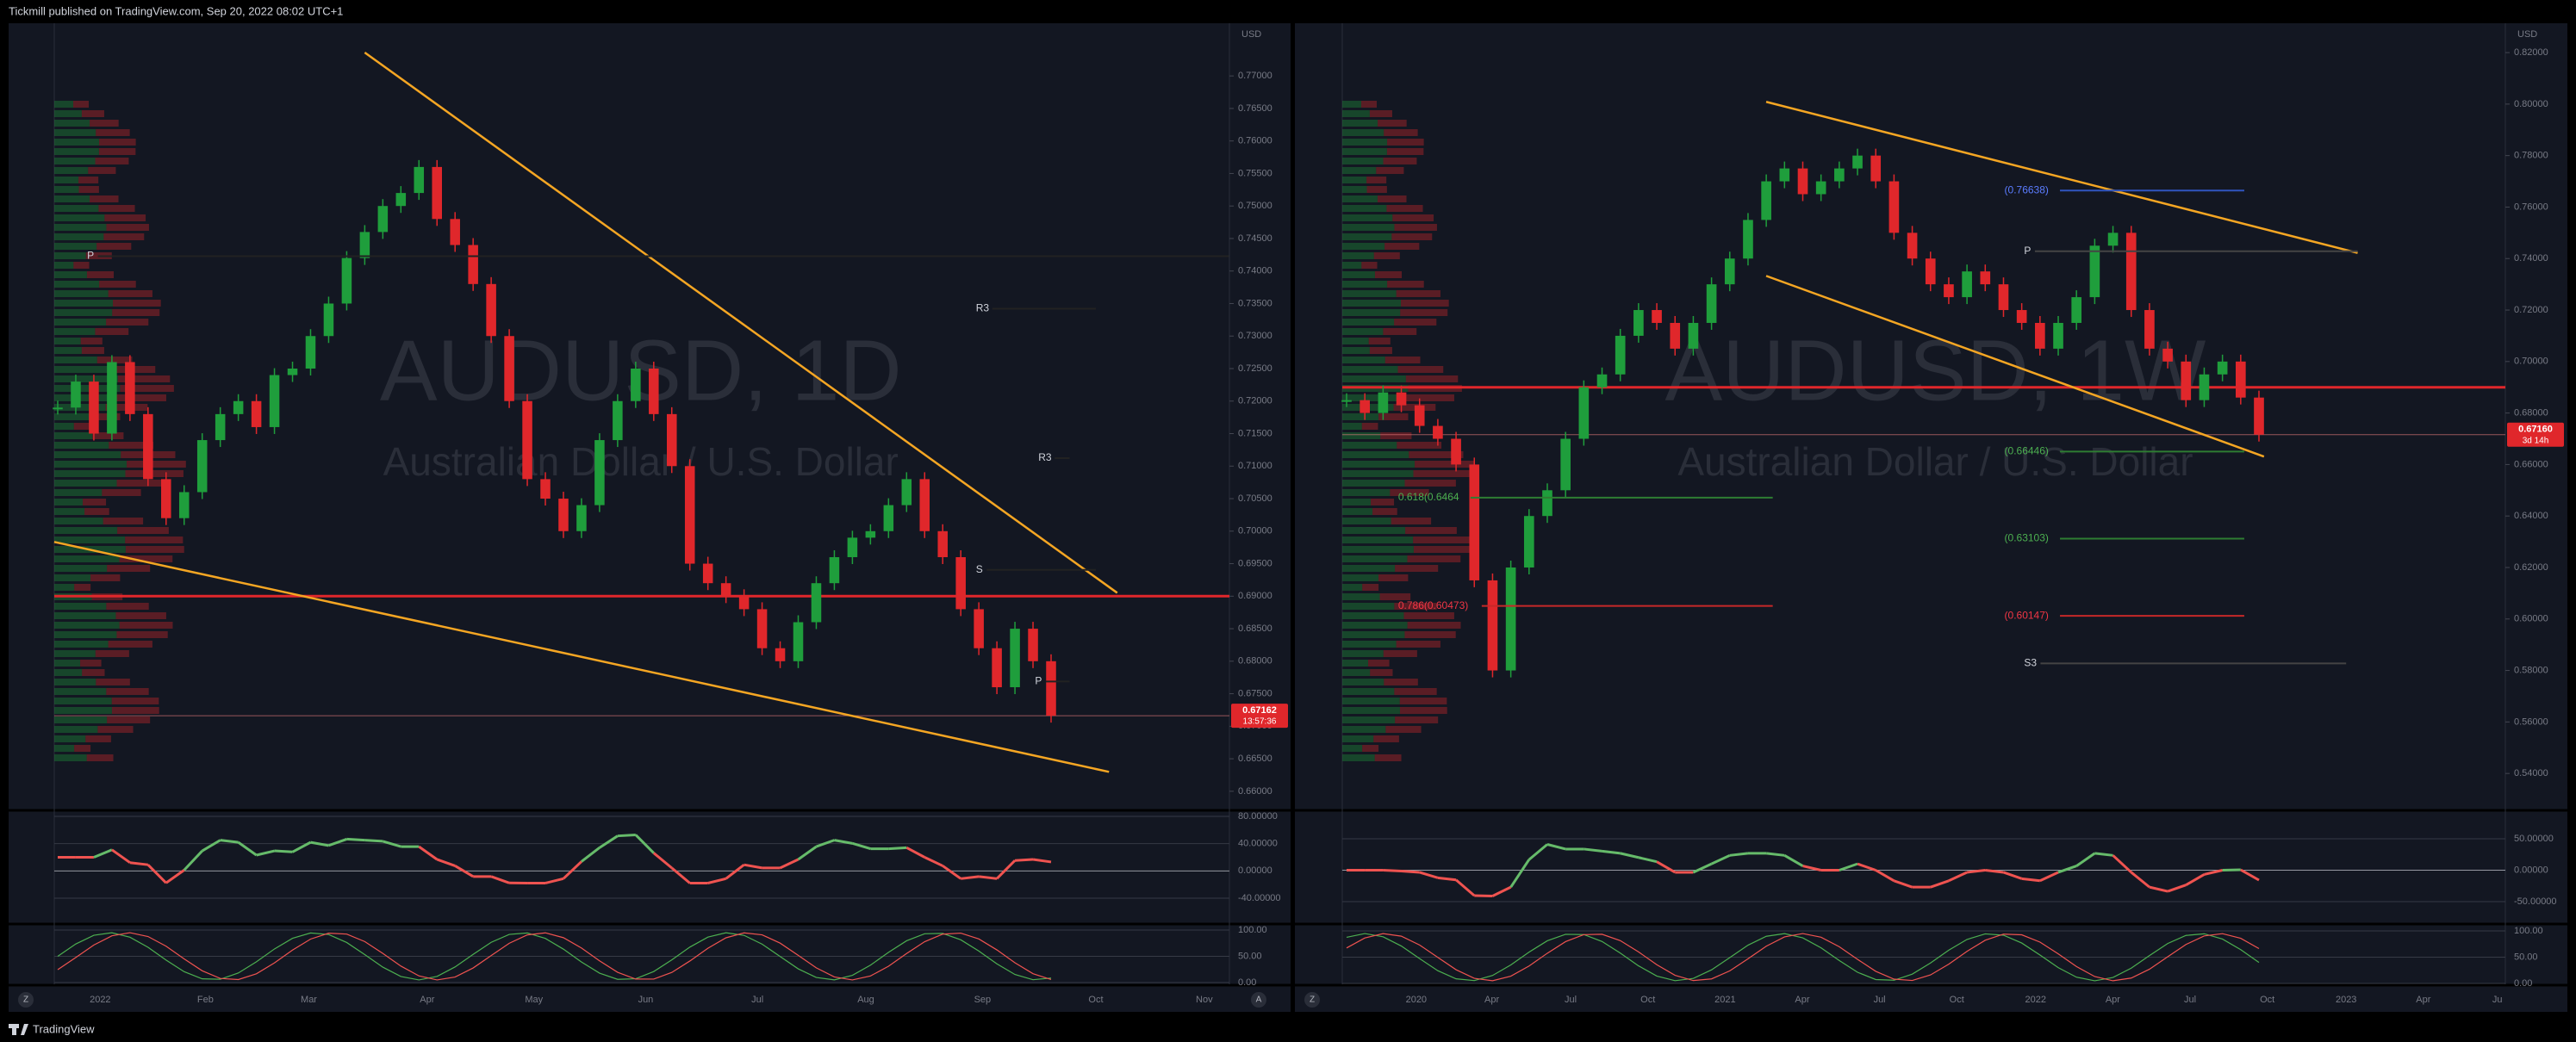  I want to click on x-tick-label: Apr, so click(1492, 1000).